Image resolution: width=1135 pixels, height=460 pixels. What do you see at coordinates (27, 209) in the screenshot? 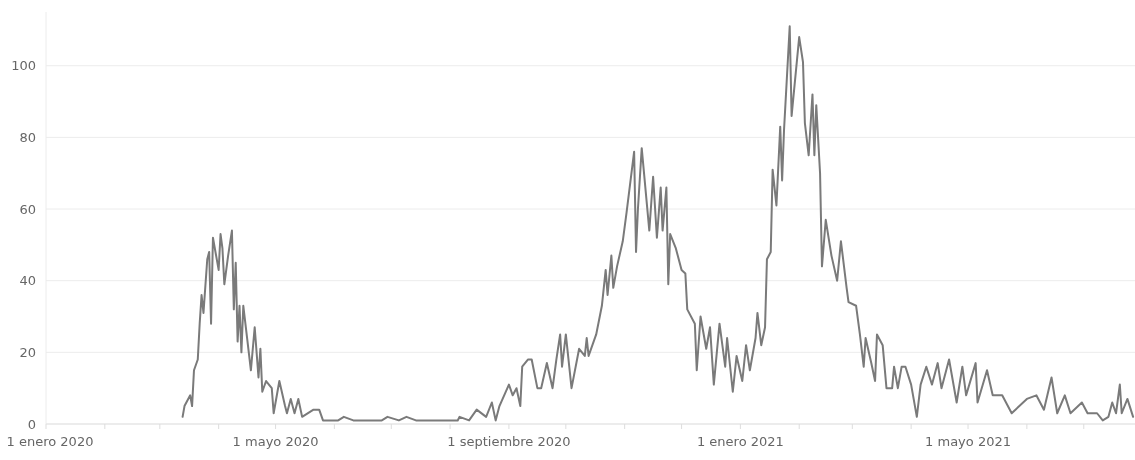
I see `y-tick-label: 60` at bounding box center [27, 209].